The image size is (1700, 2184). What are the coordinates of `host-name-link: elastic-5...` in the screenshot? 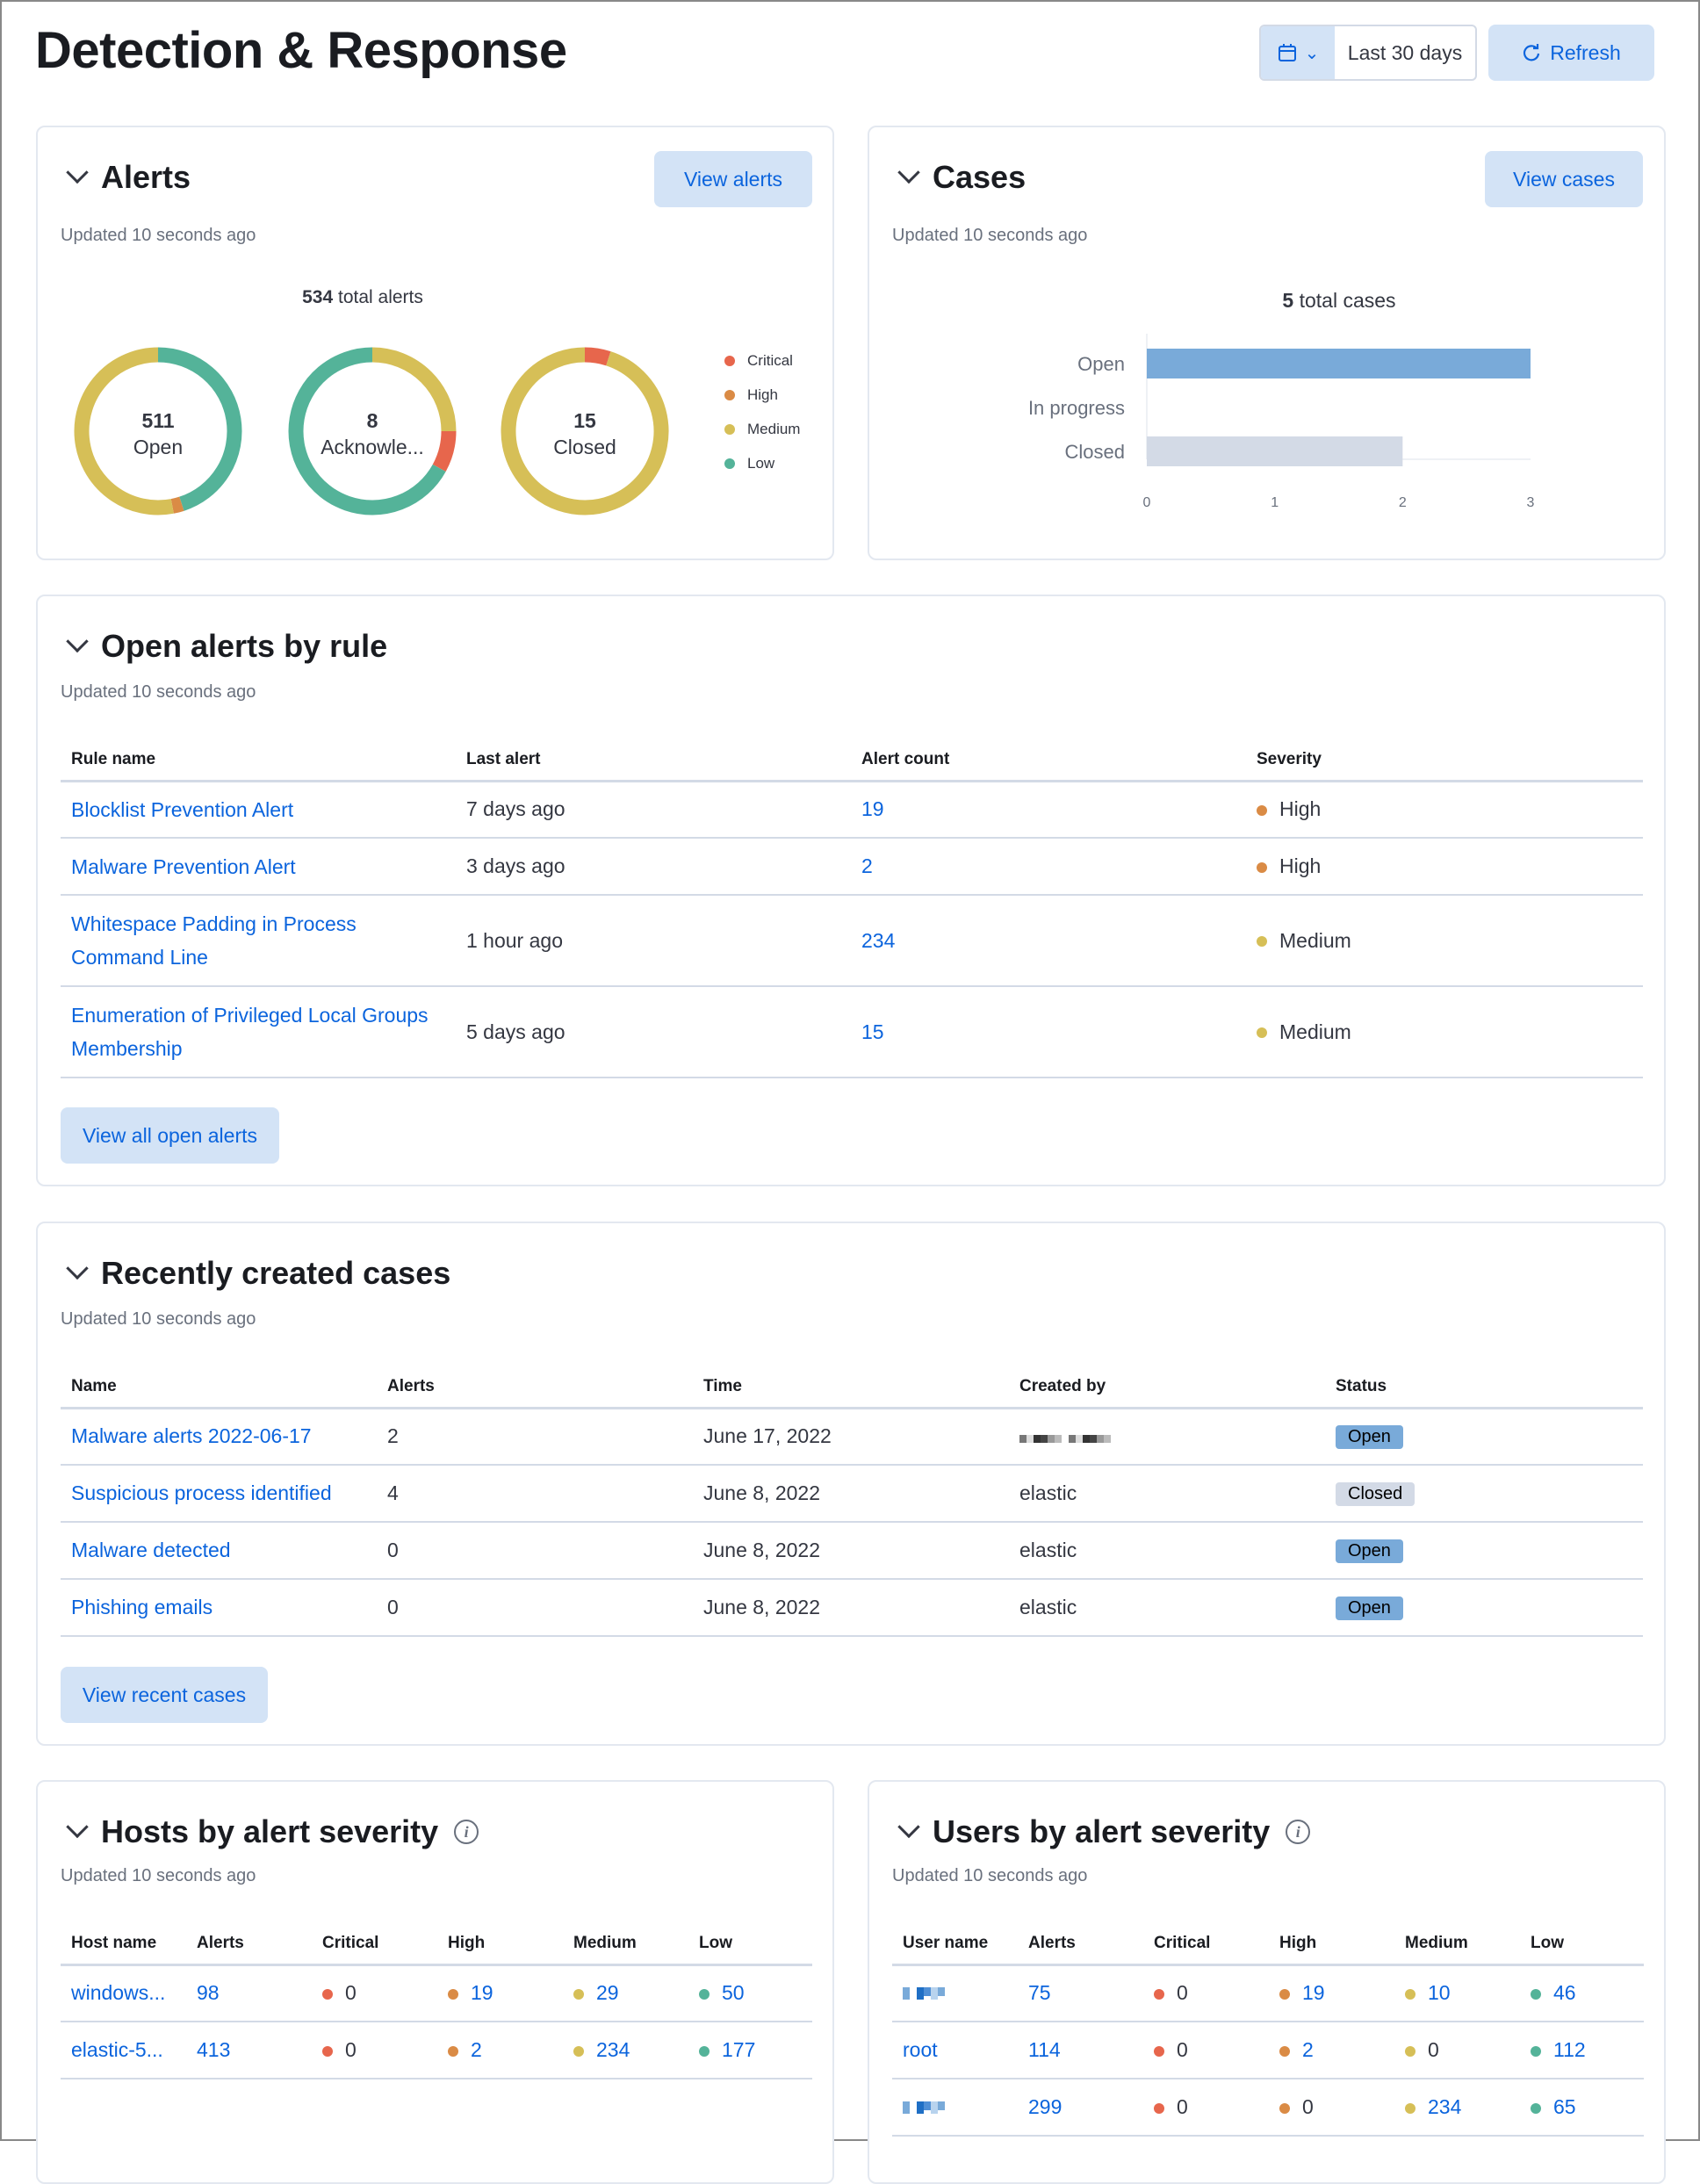 It's located at (117, 2049).